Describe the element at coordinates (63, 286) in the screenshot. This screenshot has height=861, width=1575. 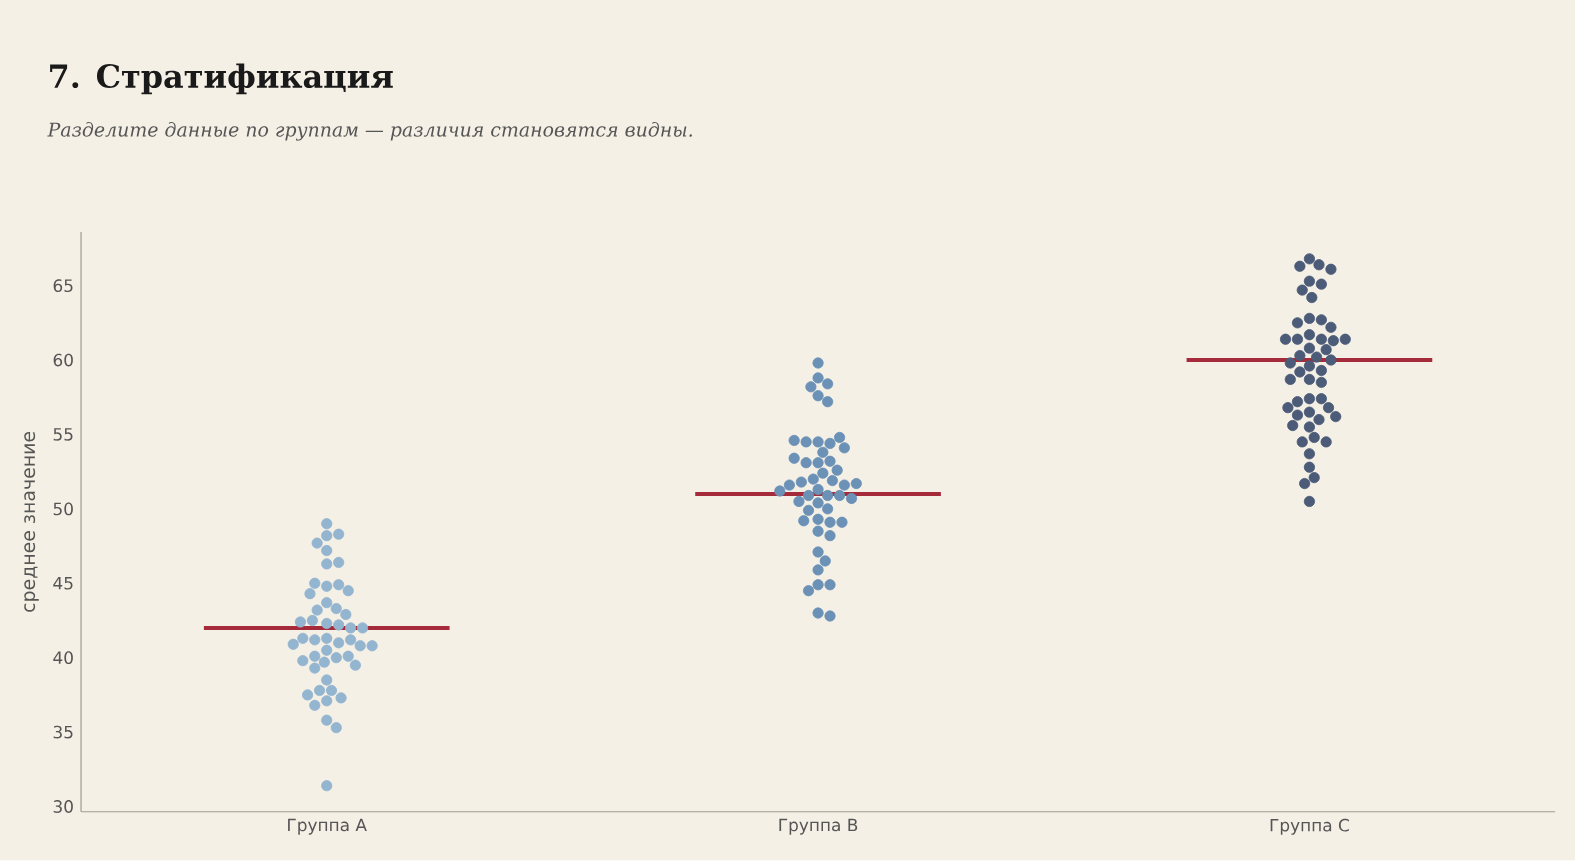
I see `y-tick-label: 65` at that location.